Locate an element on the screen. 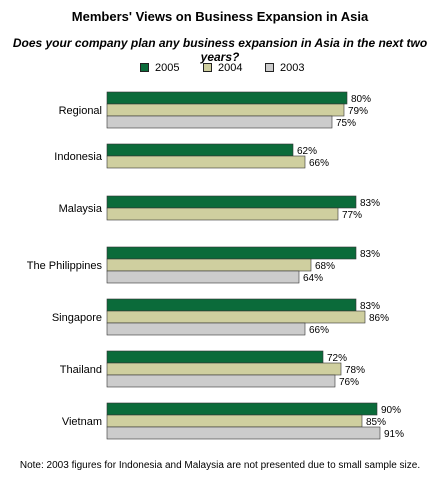 The image size is (440, 480). data-label-singapore-2003: 66% is located at coordinates (319, 330).